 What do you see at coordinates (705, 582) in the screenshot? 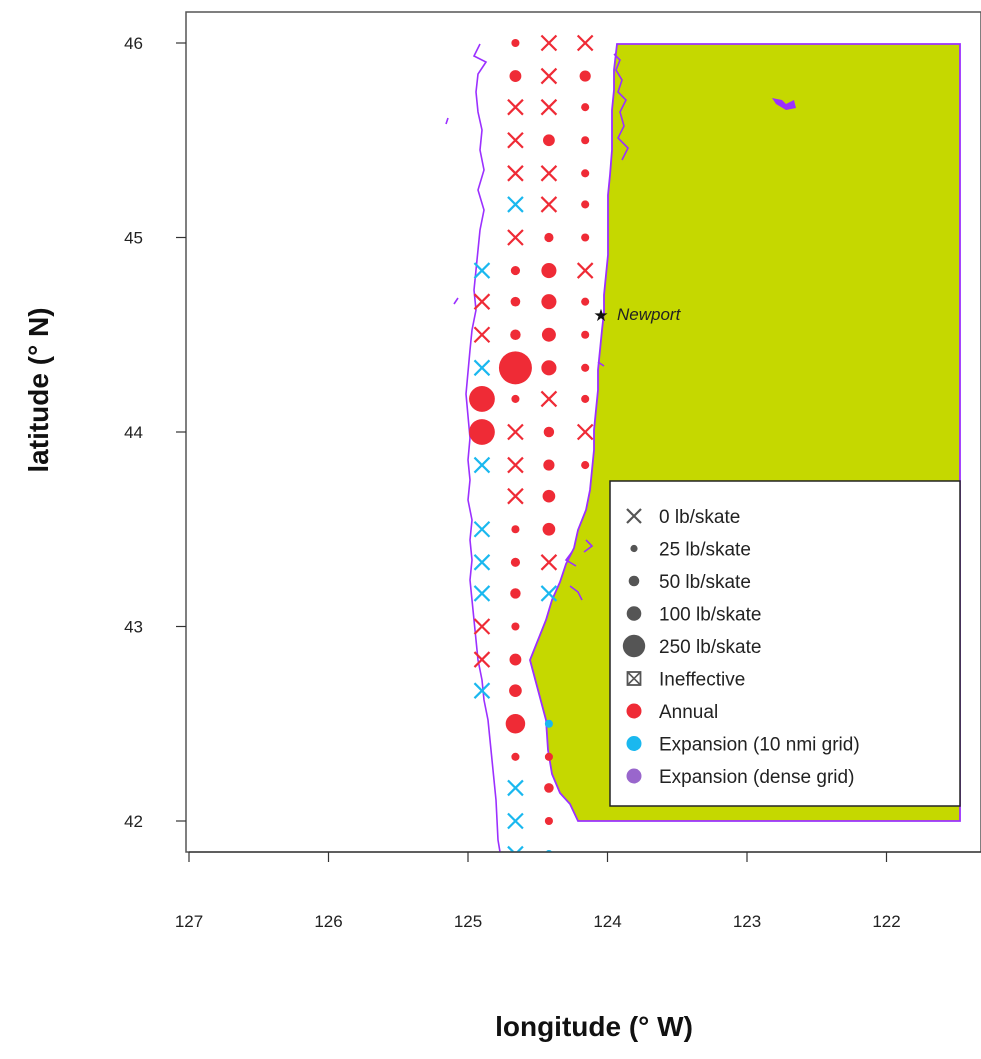
I see `legend-label-2: 50 lb/skate` at bounding box center [705, 582].